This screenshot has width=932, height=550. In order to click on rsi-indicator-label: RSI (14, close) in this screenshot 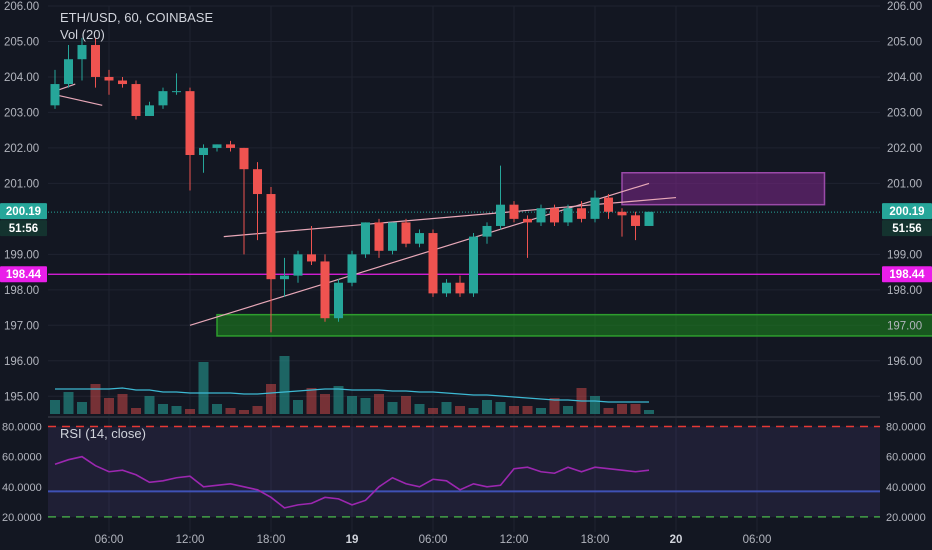, I will do `click(103, 433)`.